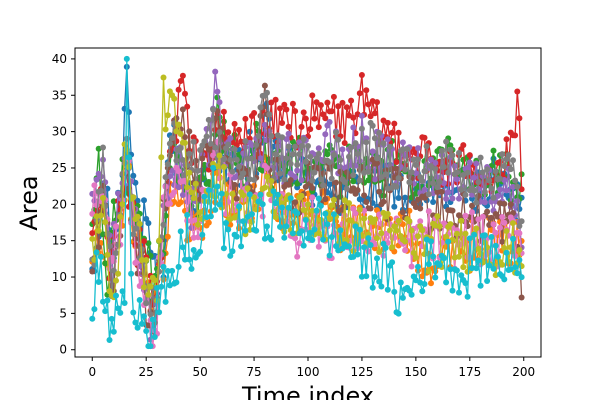 Image resolution: width=600 pixels, height=400 pixels. Describe the element at coordinates (253, 372) in the screenshot. I see `x-tick-label: 75` at that location.